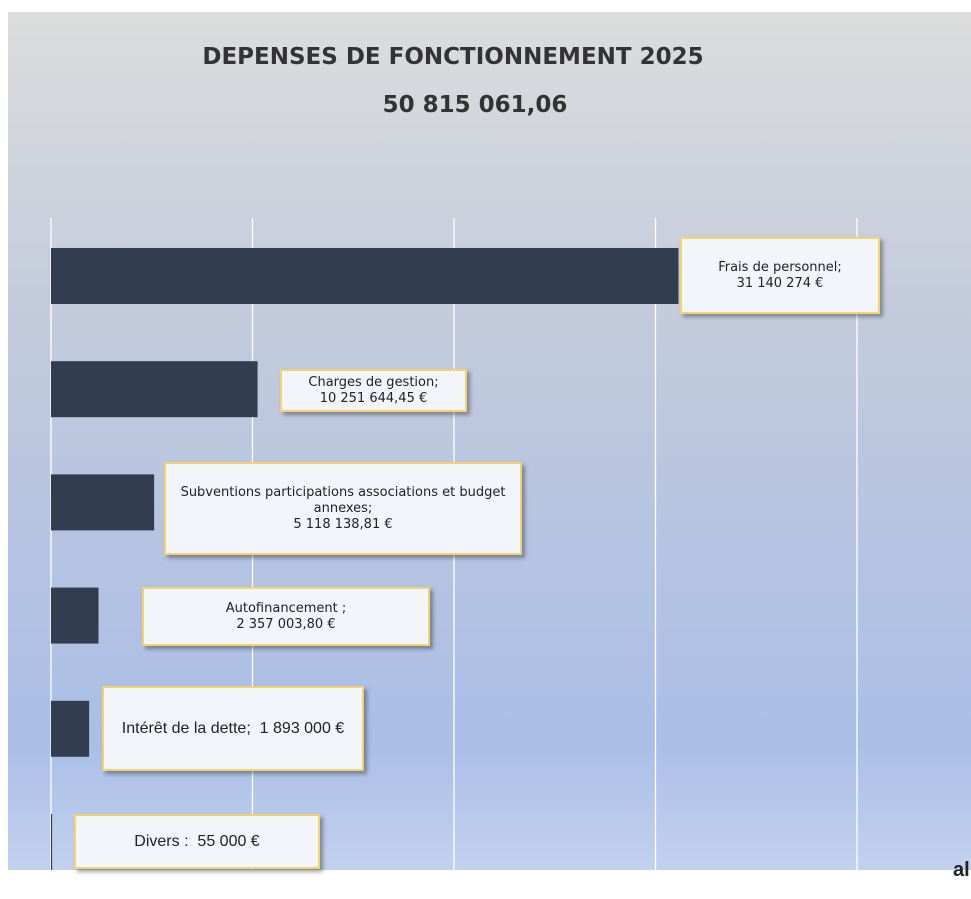  I want to click on data-label: Divers : 55 000 €, so click(197, 841).